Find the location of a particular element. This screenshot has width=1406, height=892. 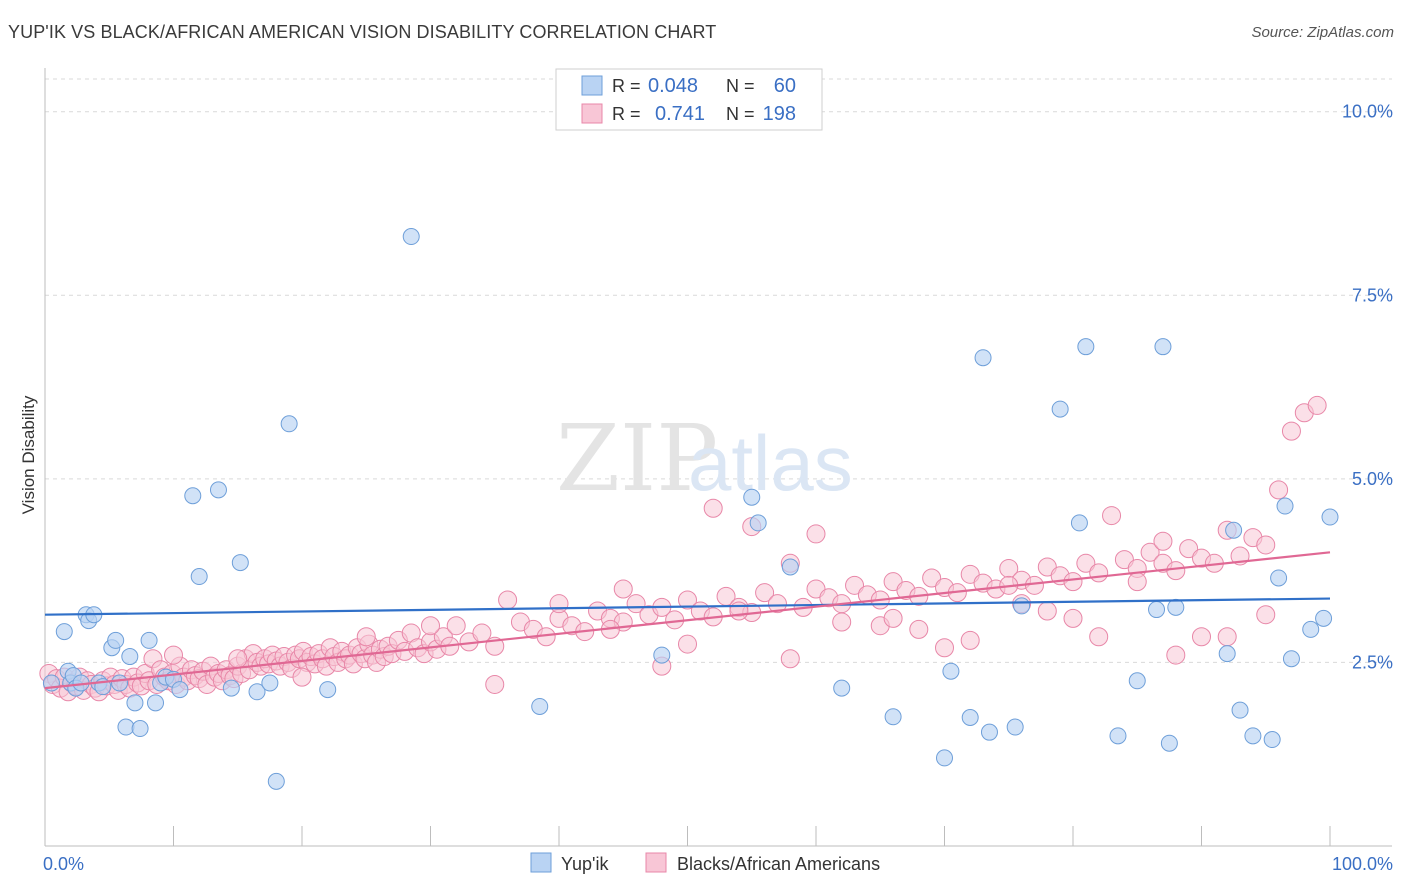

stats-r-label-black: R = is located at coordinates (626, 114).